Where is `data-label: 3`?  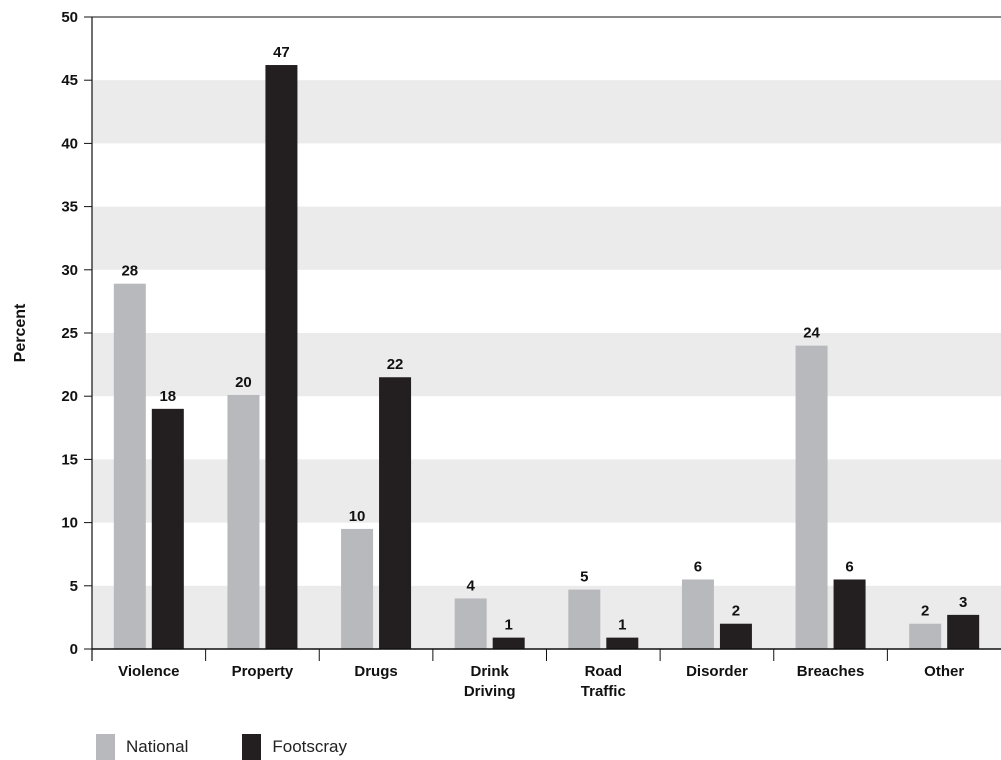
data-label: 3 is located at coordinates (963, 602).